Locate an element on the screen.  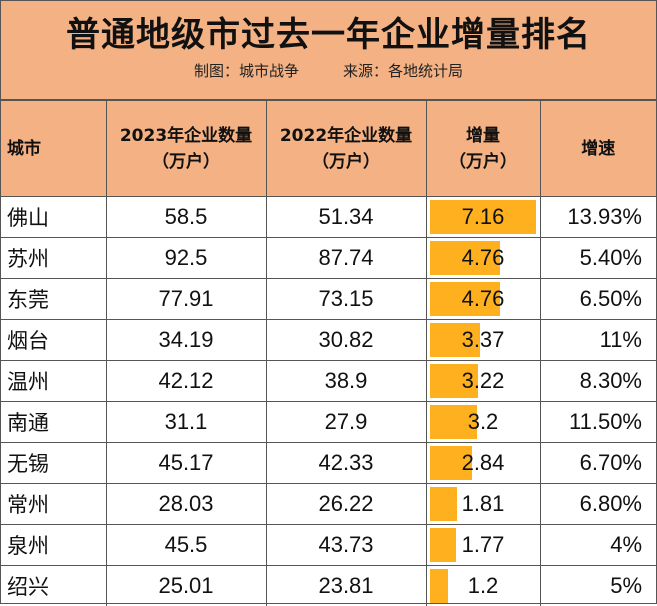
header-2022-label: 2022年企业数量 is located at coordinates (346, 136).